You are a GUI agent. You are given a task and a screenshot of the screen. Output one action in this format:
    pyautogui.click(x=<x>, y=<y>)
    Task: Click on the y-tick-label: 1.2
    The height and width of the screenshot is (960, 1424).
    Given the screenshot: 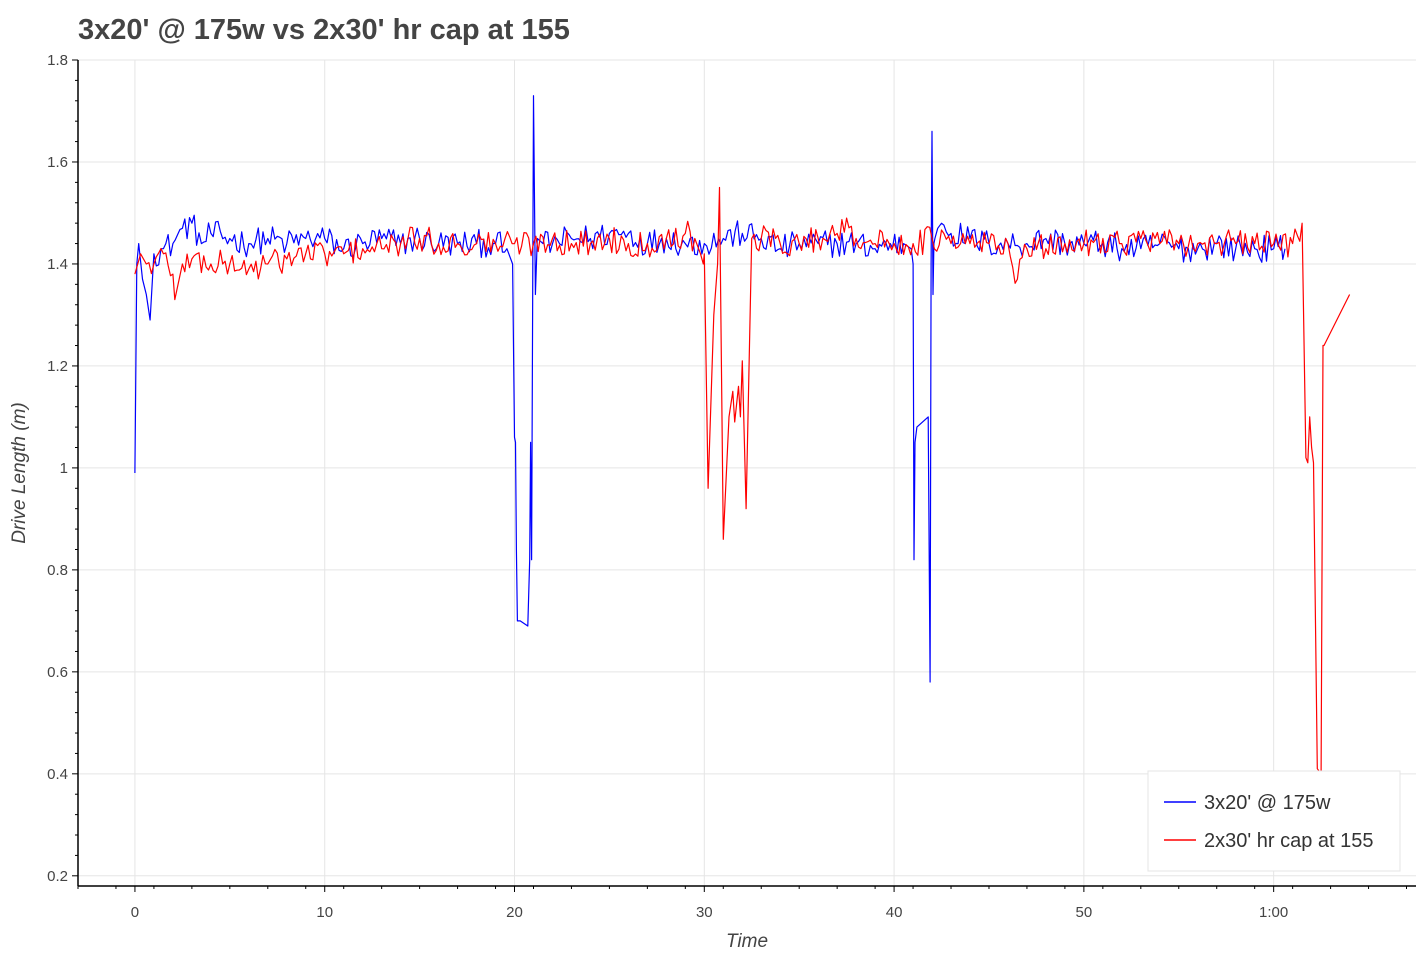 What is the action you would take?
    pyautogui.click(x=57, y=366)
    